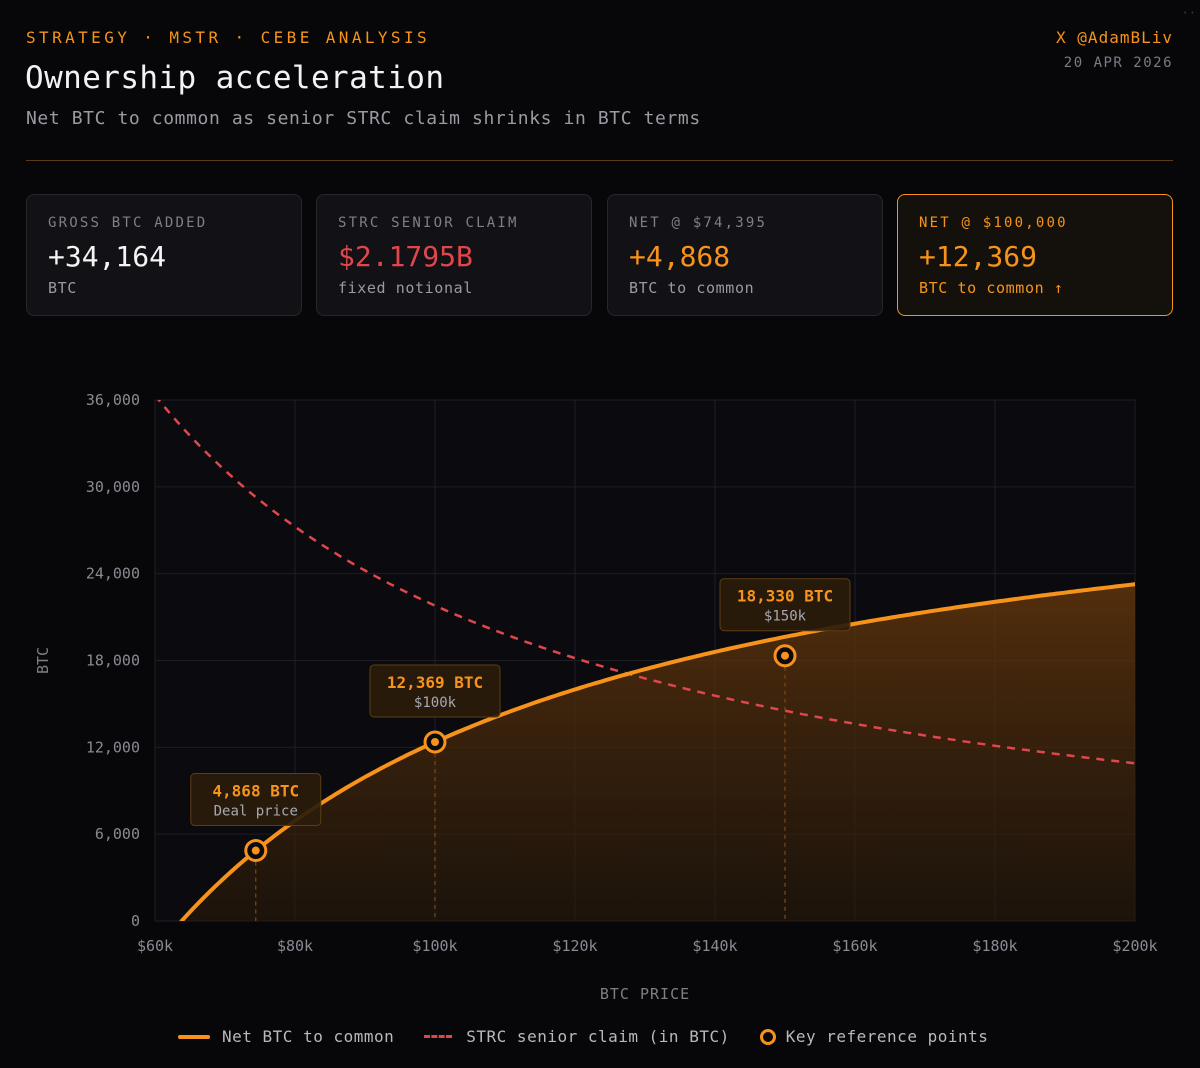 The width and height of the screenshot is (1200, 1068). I want to click on legend-ring-icon, so click(767, 1036).